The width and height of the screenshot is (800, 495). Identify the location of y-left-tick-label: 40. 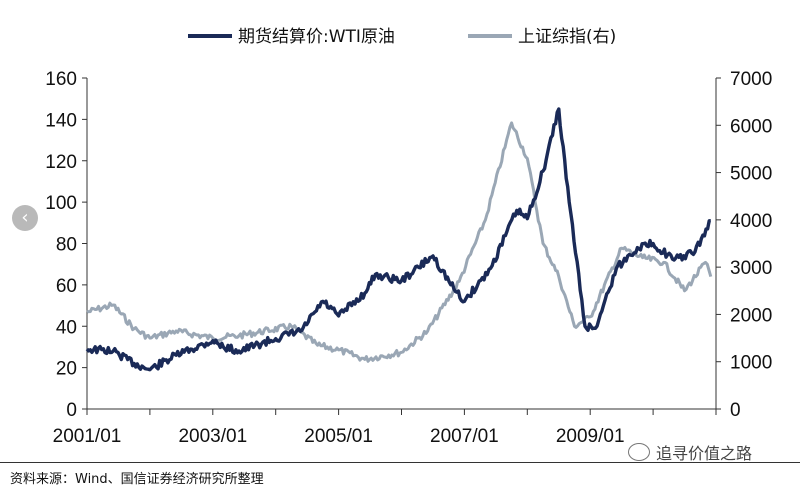
(66, 327).